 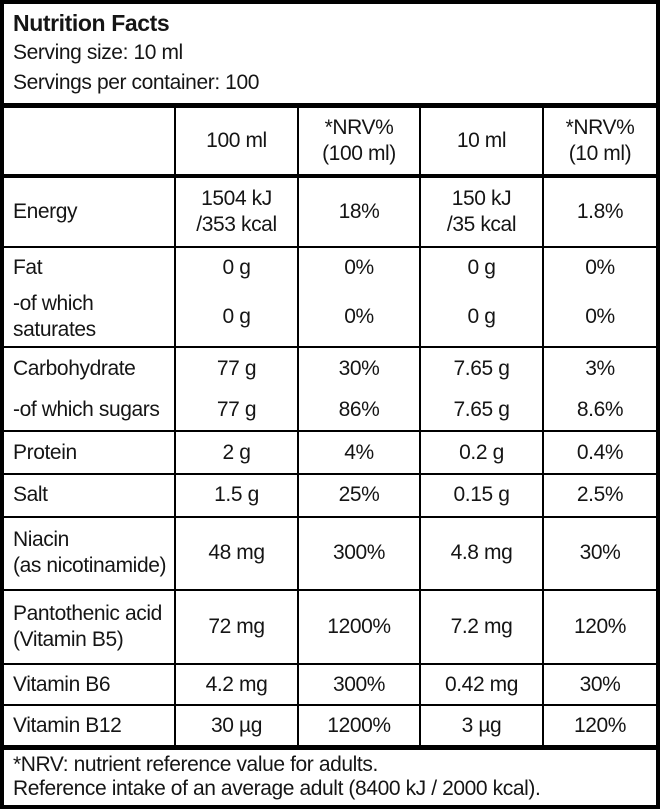 What do you see at coordinates (599, 411) in the screenshot?
I see `value-nrv-10ml: 8.6%` at bounding box center [599, 411].